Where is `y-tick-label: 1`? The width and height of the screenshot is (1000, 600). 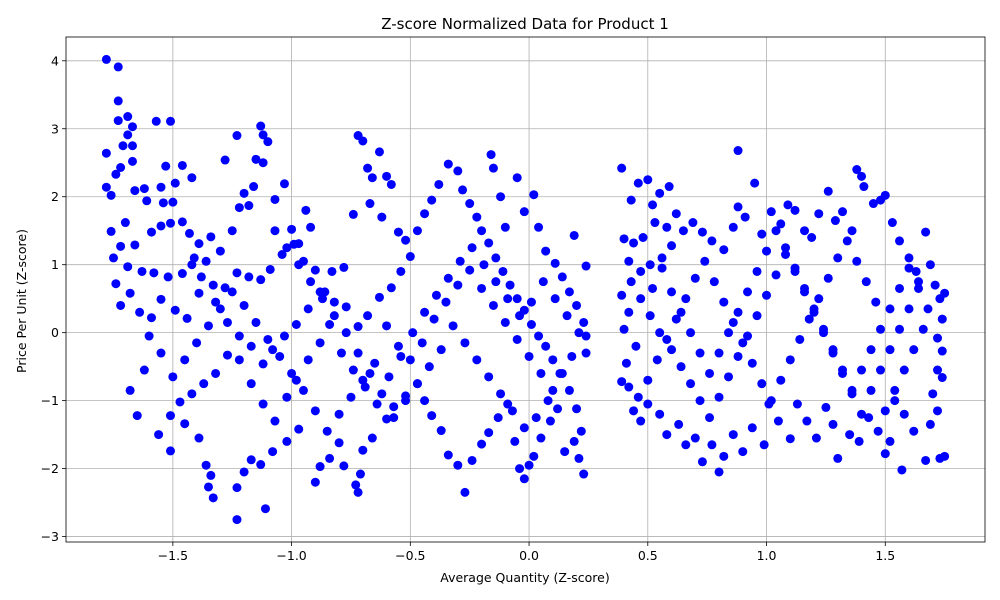
y-tick-label: 1 is located at coordinates (55, 264).